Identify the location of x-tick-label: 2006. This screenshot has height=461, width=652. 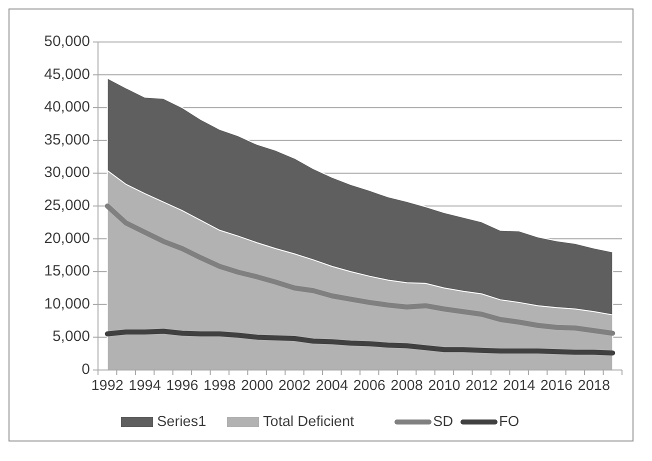
(369, 386).